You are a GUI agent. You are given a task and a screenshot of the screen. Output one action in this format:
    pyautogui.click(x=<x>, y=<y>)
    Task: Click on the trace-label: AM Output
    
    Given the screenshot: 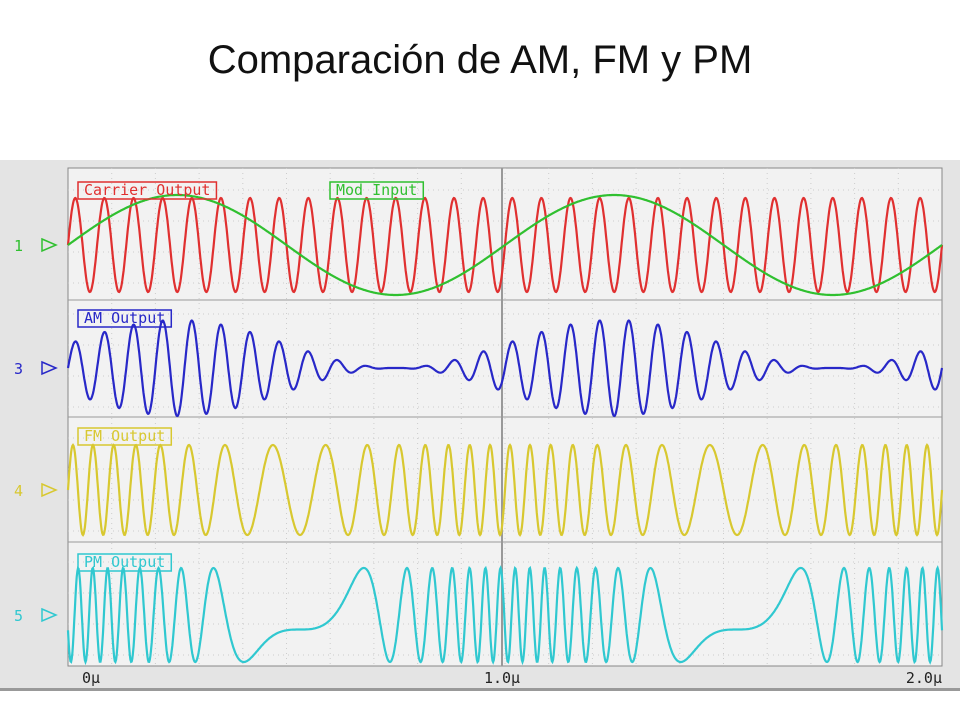 What is the action you would take?
    pyautogui.click(x=124, y=318)
    